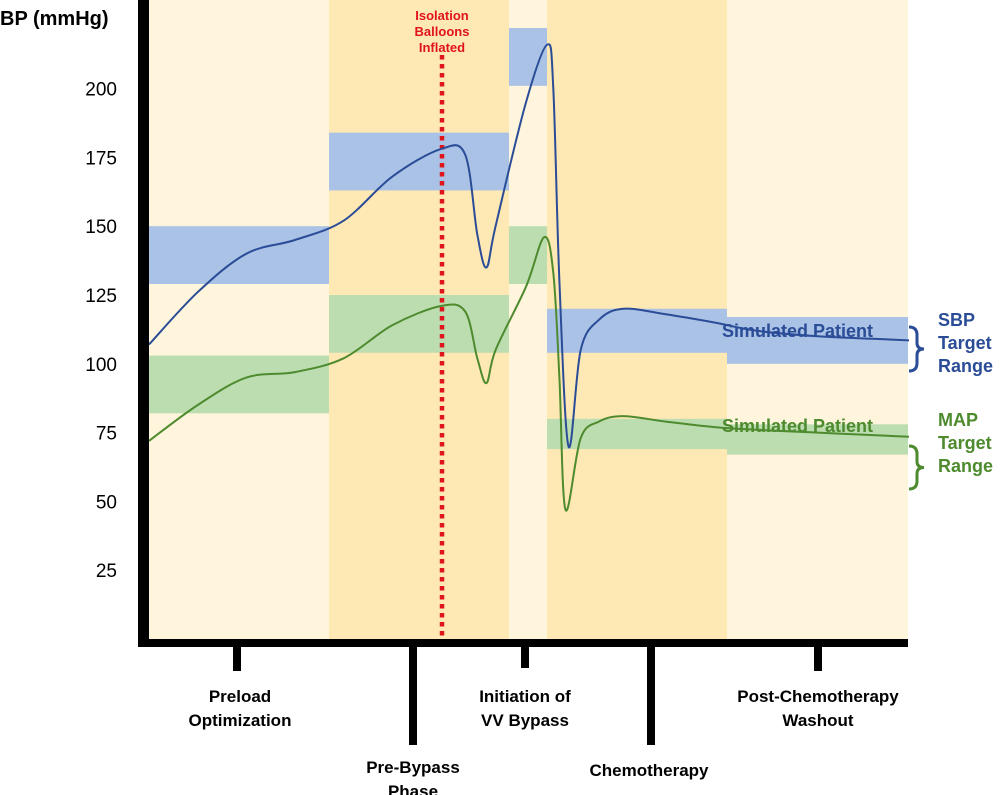  Describe the element at coordinates (797, 426) in the screenshot. I see `map-series-label: Simulated Patient` at that location.